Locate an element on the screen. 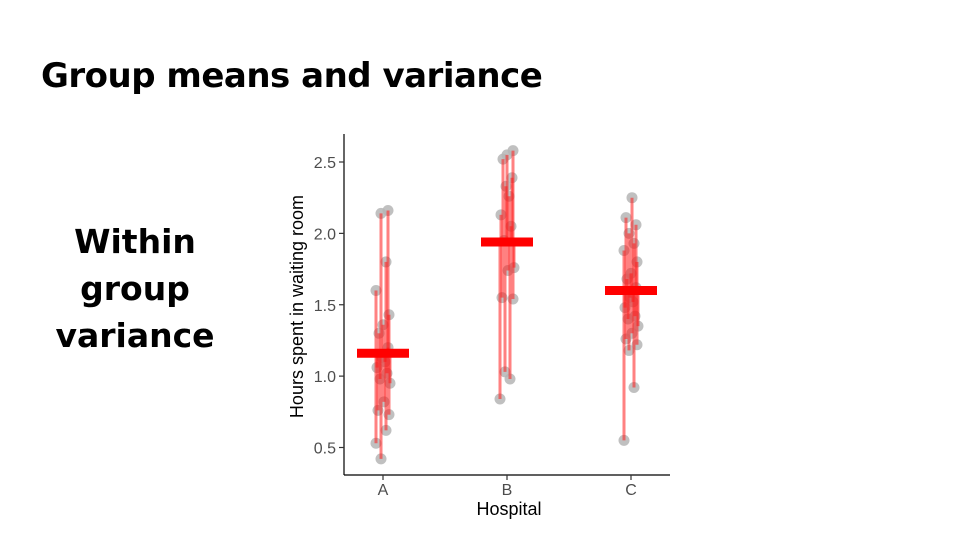 The height and width of the screenshot is (540, 960). x-tick-label: B is located at coordinates (507, 490).